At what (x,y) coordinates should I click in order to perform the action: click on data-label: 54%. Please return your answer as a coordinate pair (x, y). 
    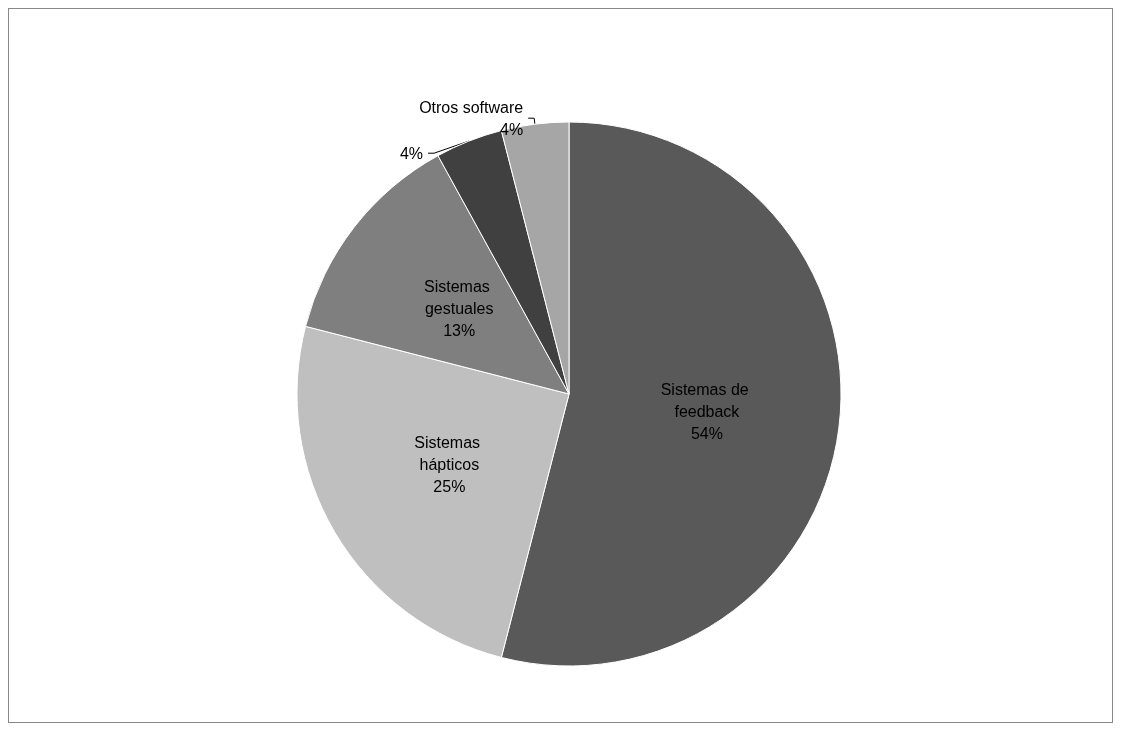
    Looking at the image, I should click on (706, 433).